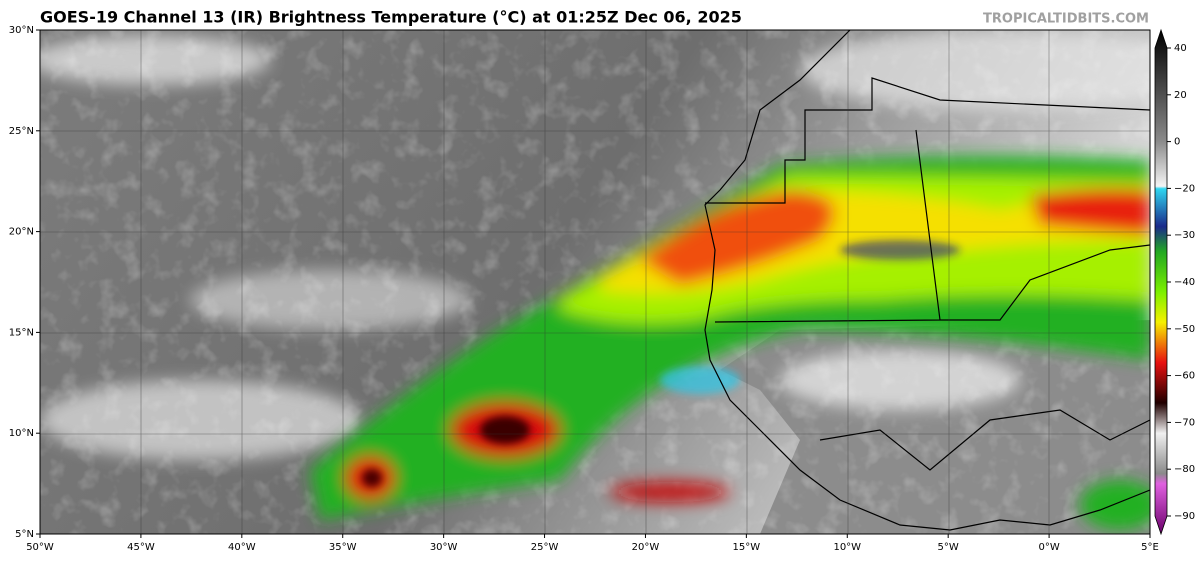  Describe the element at coordinates (646, 547) in the screenshot. I see `lon-label: 20°W` at that location.